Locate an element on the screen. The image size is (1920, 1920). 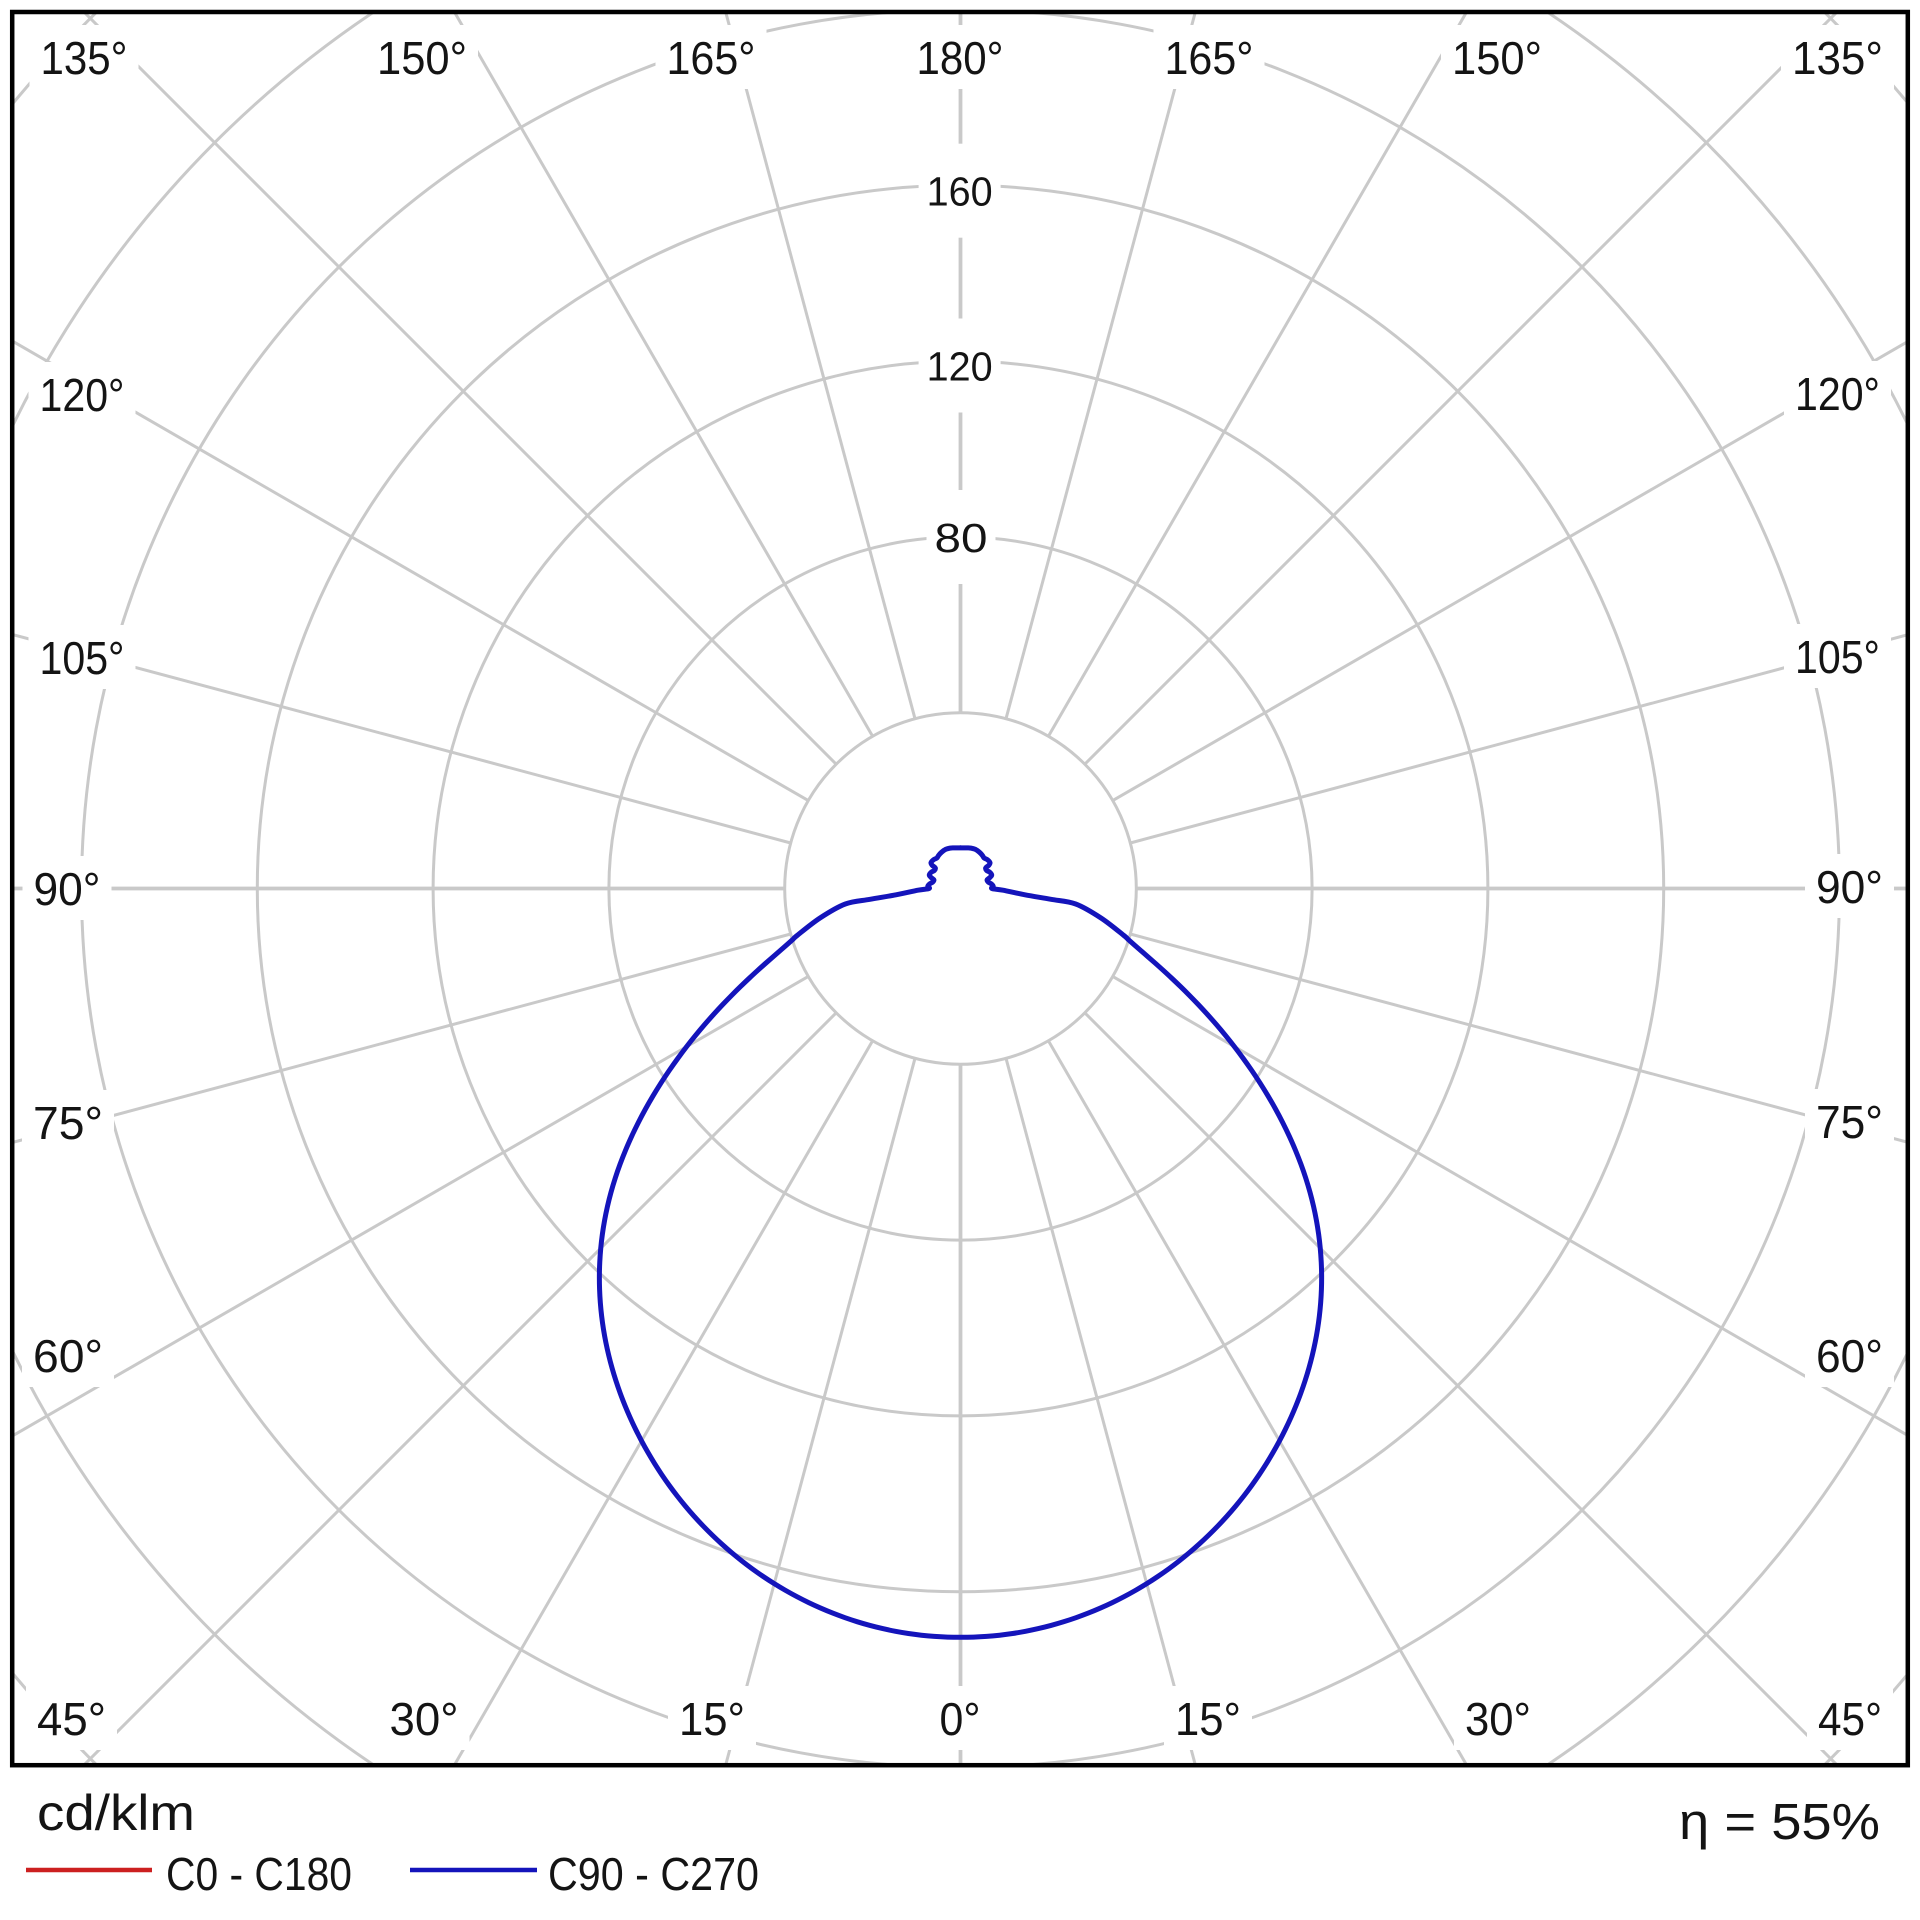
svg-text: C0 - C180 is located at coordinates (259, 1874).